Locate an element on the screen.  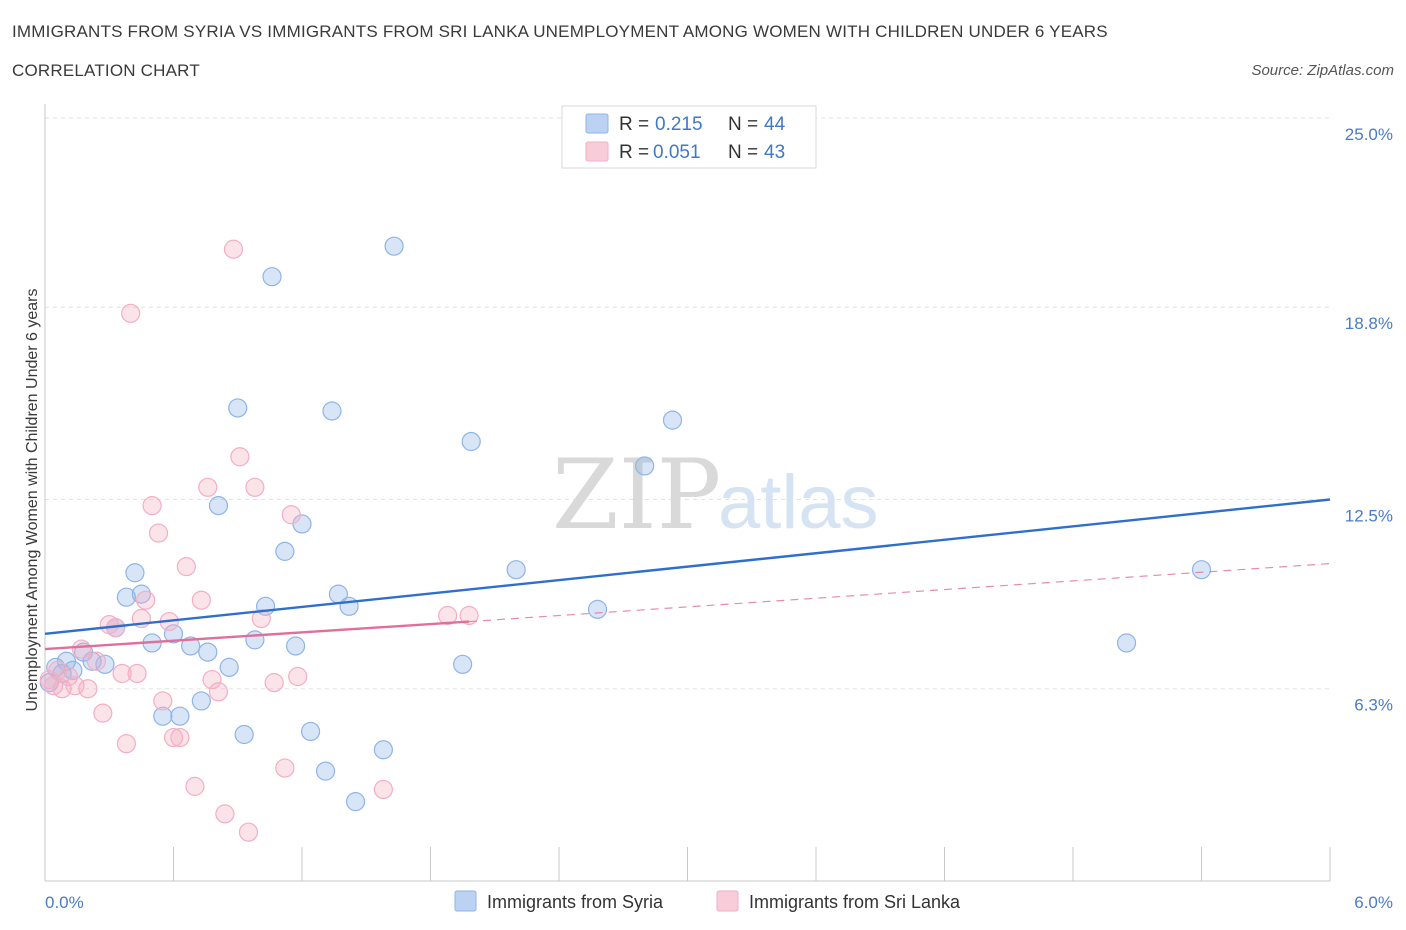
legend-r-label-srilanka: R = is located at coordinates (634, 152).